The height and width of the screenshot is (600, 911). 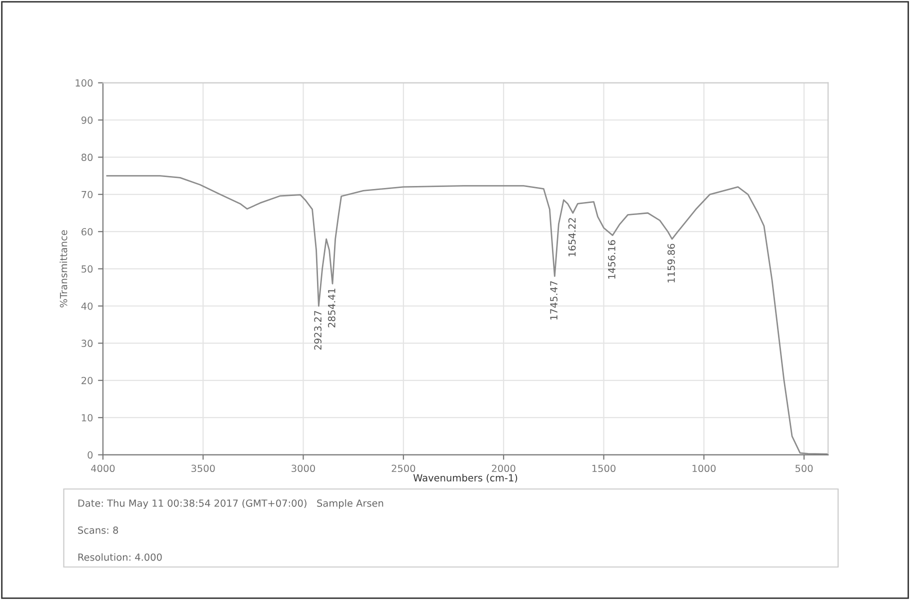 I want to click on y-tick-label: 20, so click(x=87, y=380).